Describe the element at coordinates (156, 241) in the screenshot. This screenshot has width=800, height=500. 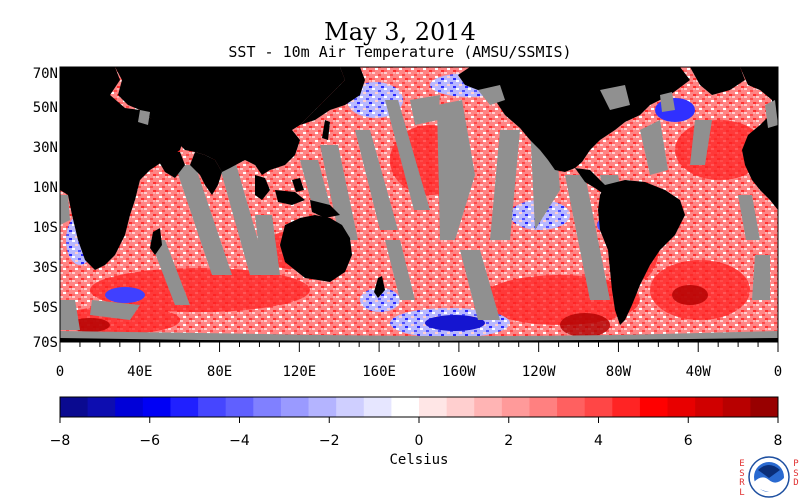
I see `land-madagascar` at that location.